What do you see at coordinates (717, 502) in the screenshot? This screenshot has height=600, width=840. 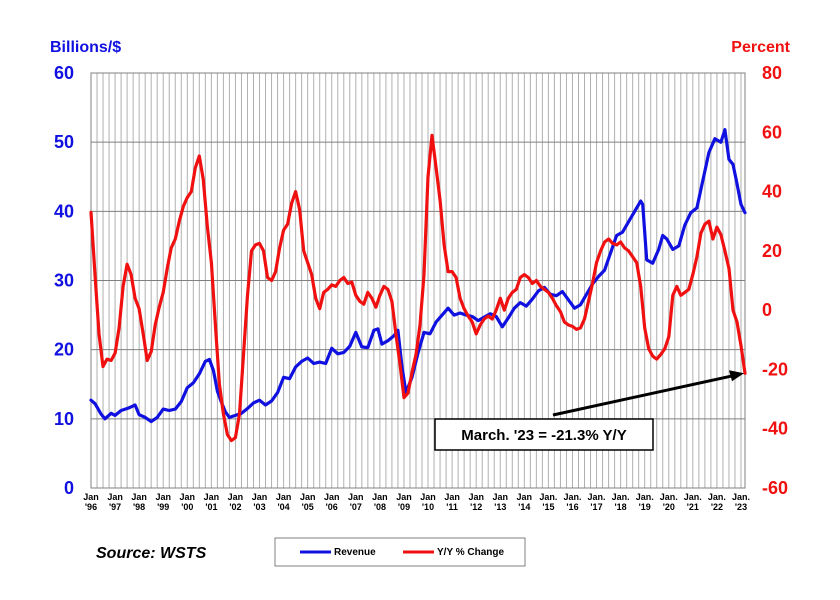 I see `x-tick-label: Jan. '22` at bounding box center [717, 502].